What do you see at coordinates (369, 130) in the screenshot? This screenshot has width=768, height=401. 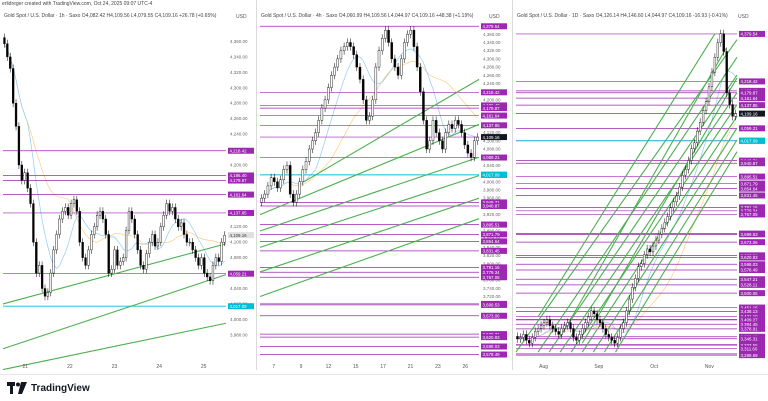 I see `moving-average-slow` at bounding box center [369, 130].